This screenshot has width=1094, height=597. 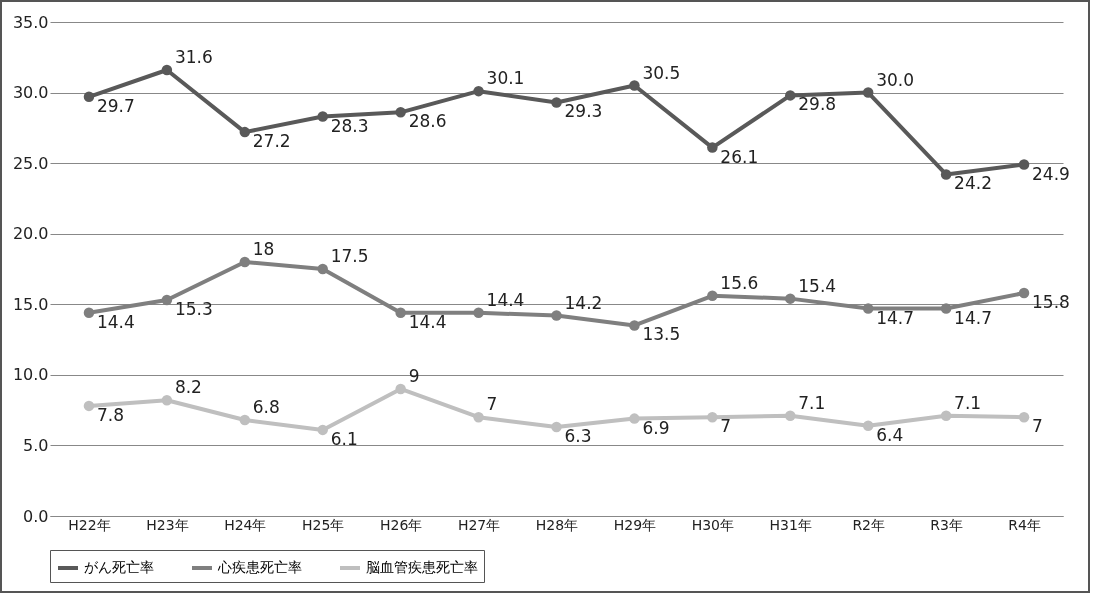 I want to click on data-label: 24.2, so click(x=973, y=183).